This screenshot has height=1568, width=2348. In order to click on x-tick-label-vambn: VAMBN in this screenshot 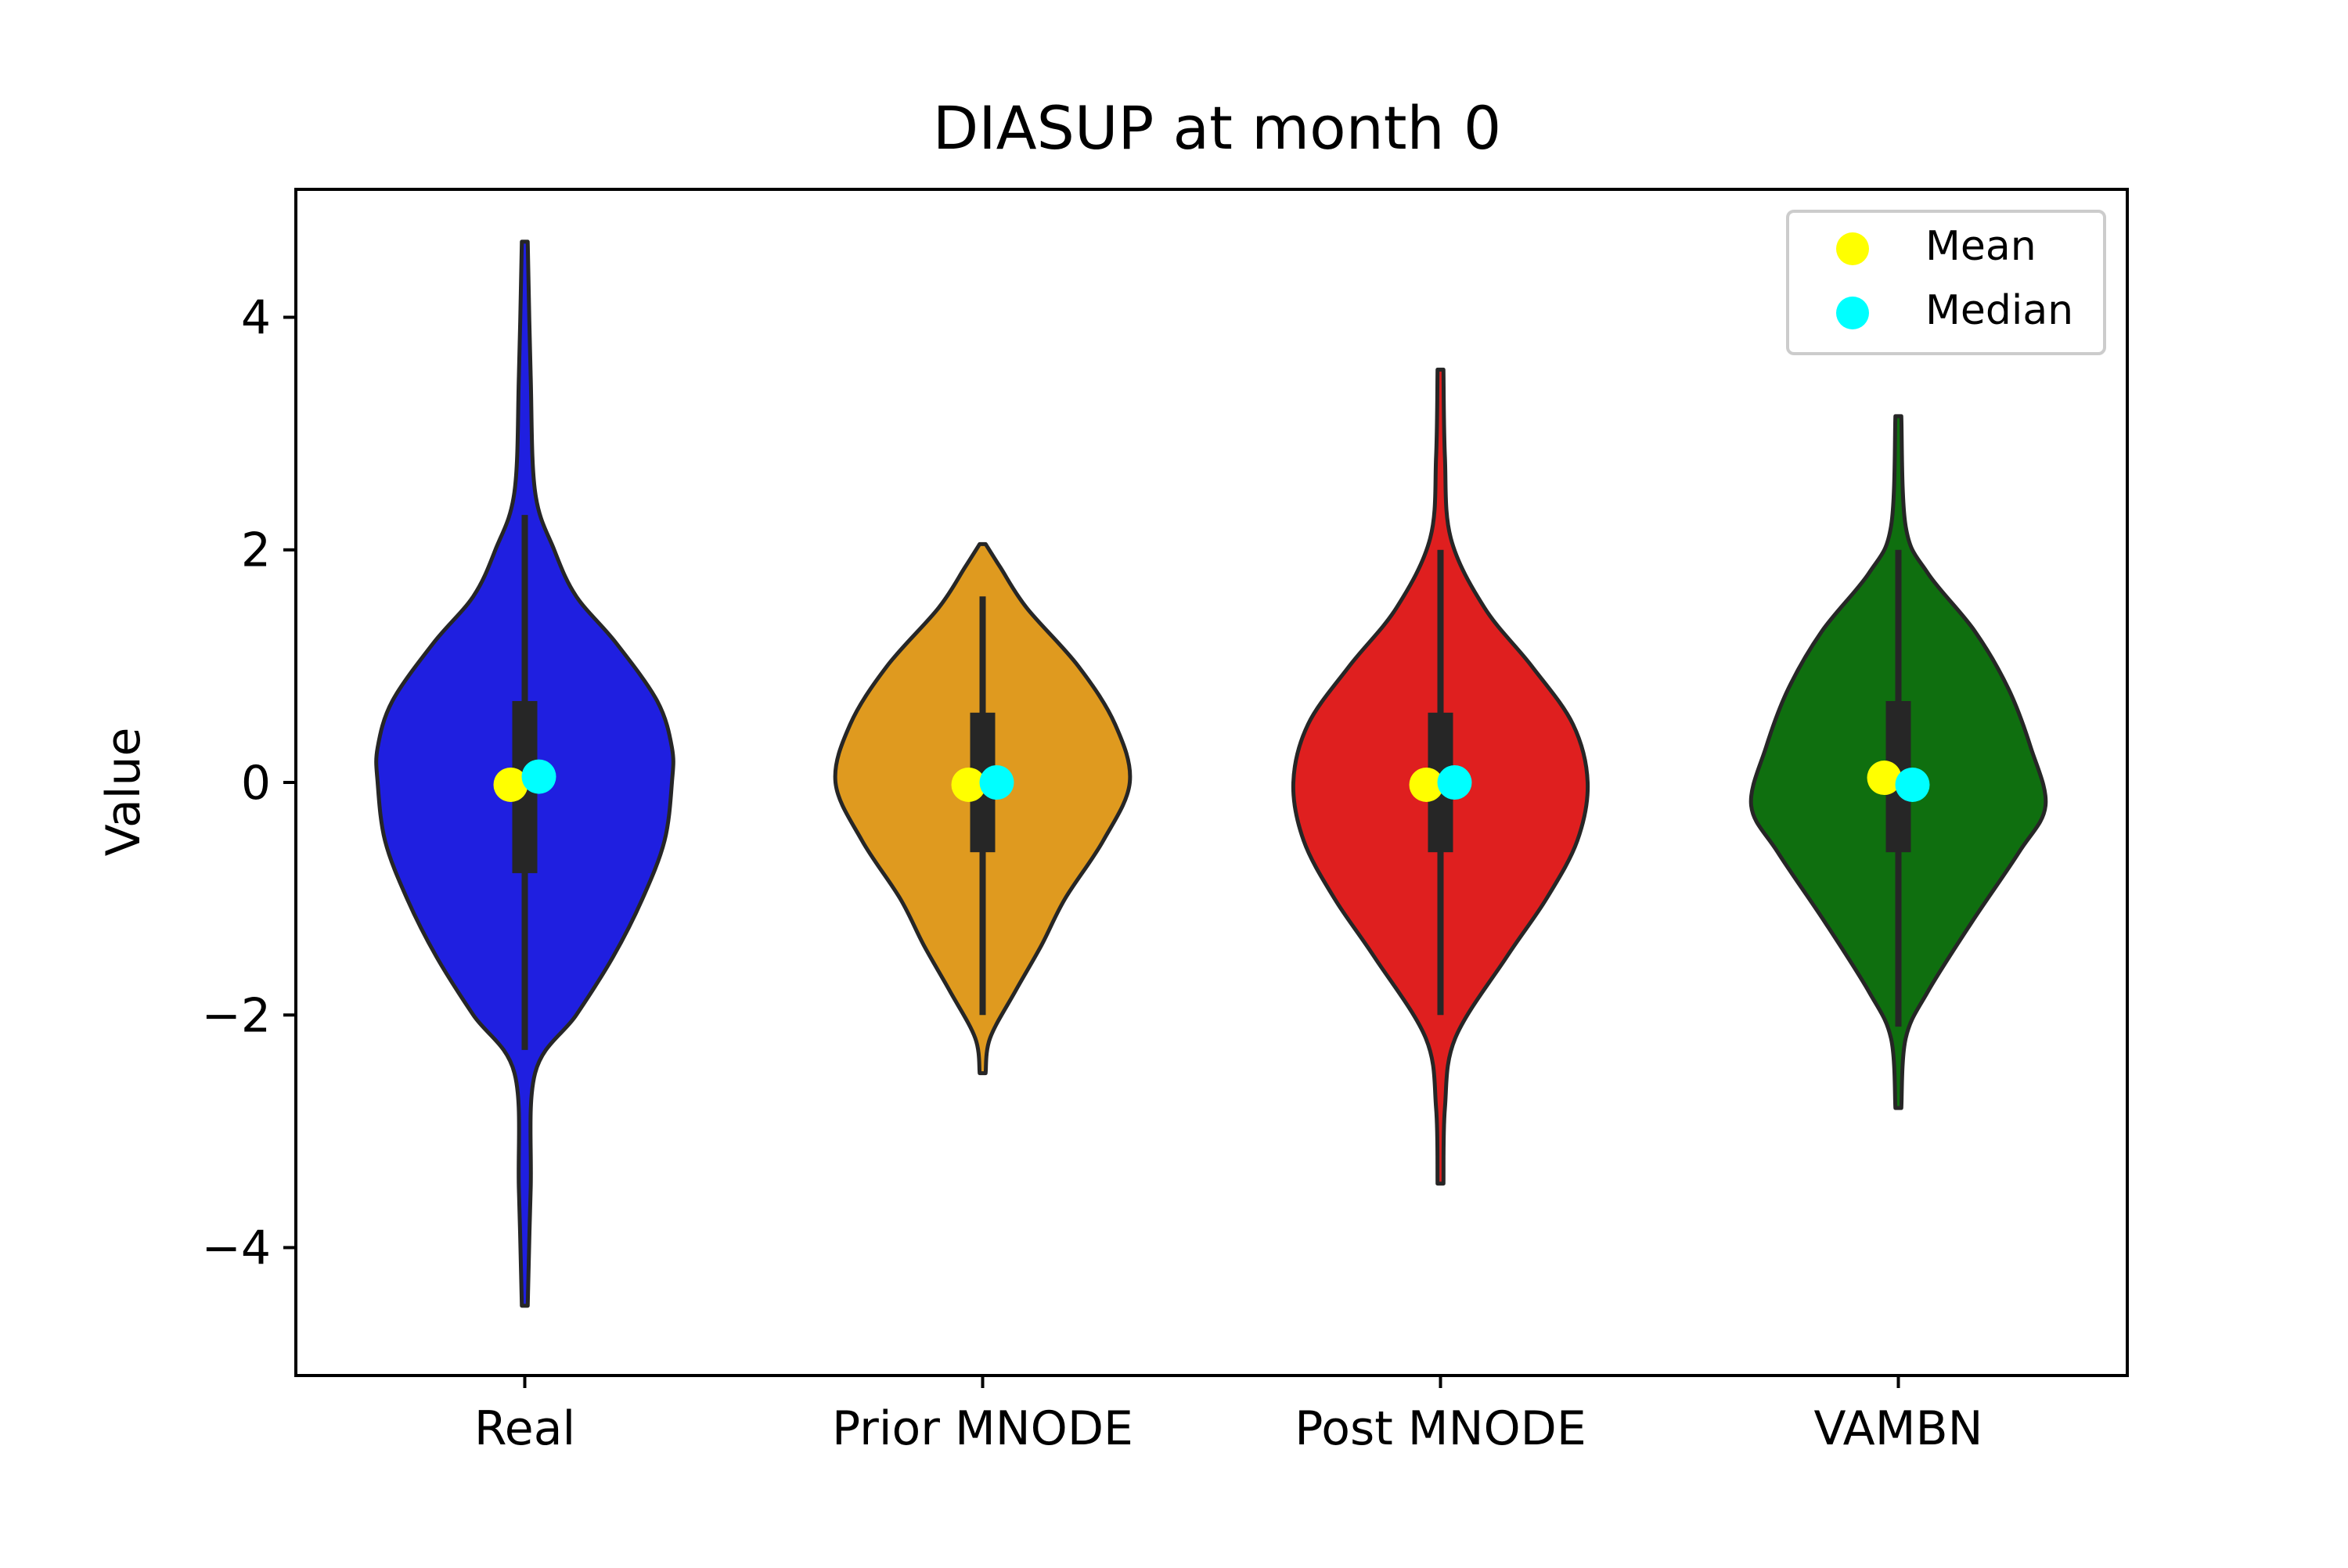, I will do `click(1897, 1428)`.